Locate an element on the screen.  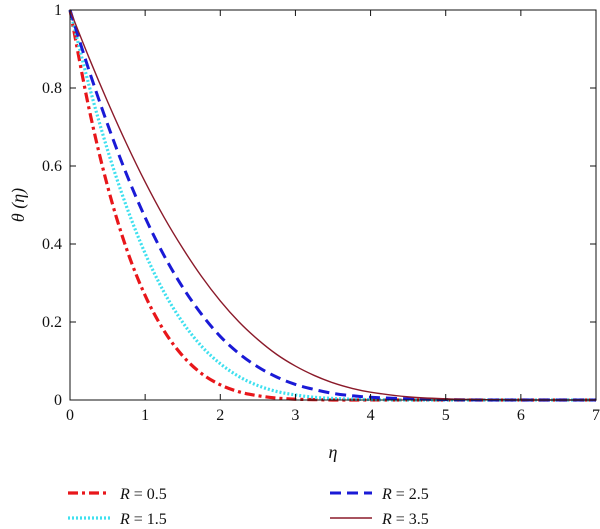
y-tick-label: 0 is located at coordinates (58, 400).